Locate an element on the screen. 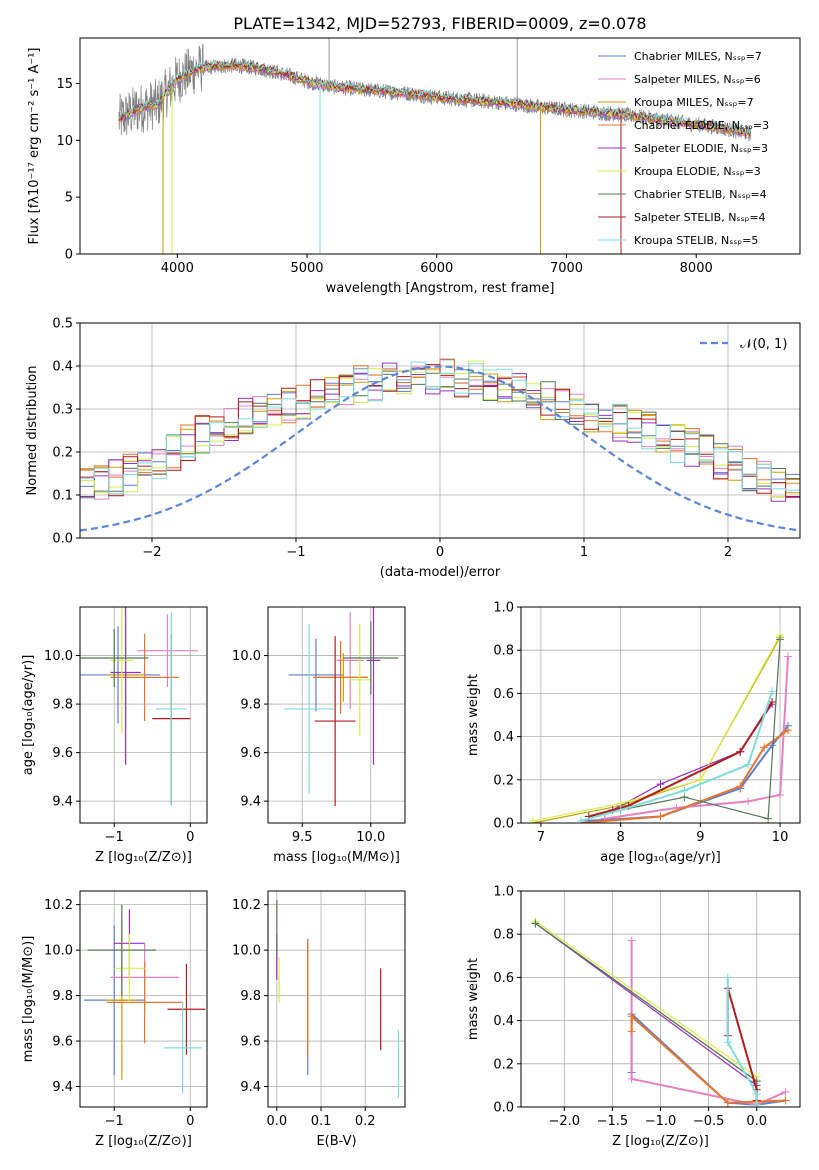  y-tick-label: 0.5 is located at coordinates (62, 324).